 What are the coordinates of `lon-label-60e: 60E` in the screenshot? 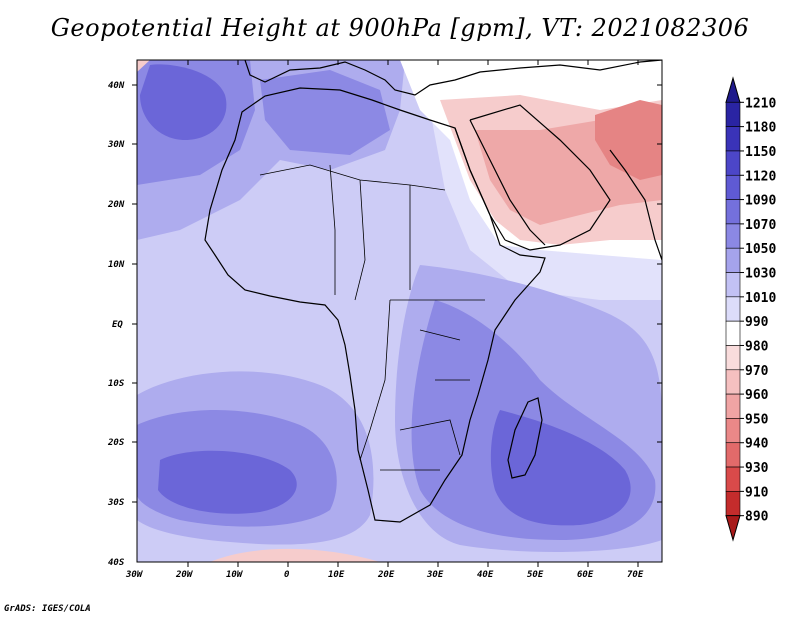 It's located at (585, 575).